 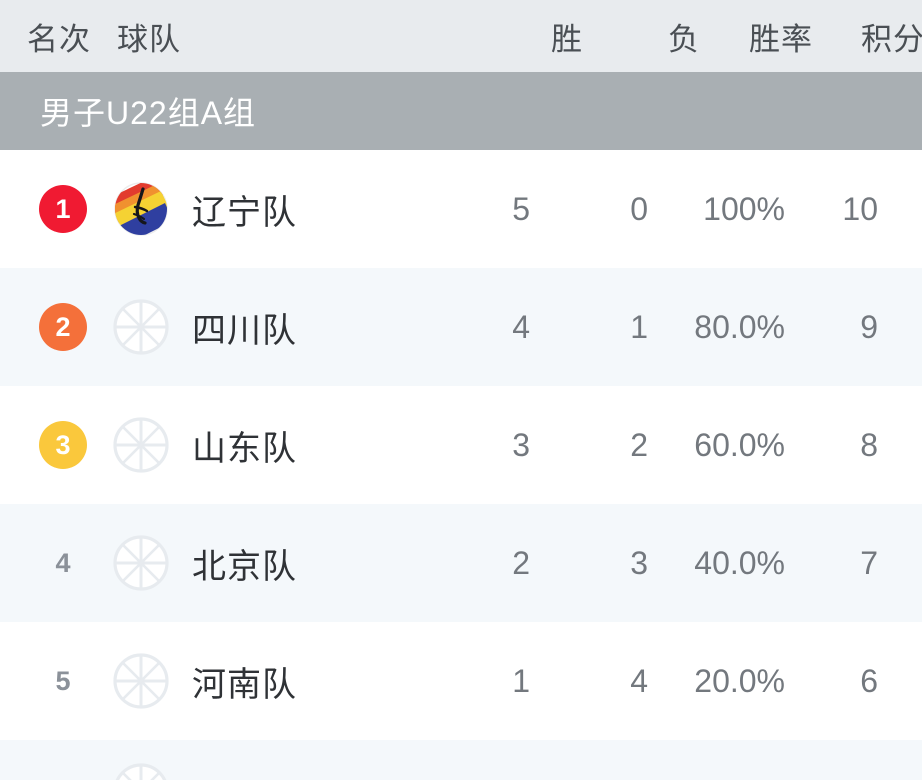 What do you see at coordinates (461, 36) in the screenshot?
I see `table-column-header: 名次 球队 胜 负 胜率 积分` at bounding box center [461, 36].